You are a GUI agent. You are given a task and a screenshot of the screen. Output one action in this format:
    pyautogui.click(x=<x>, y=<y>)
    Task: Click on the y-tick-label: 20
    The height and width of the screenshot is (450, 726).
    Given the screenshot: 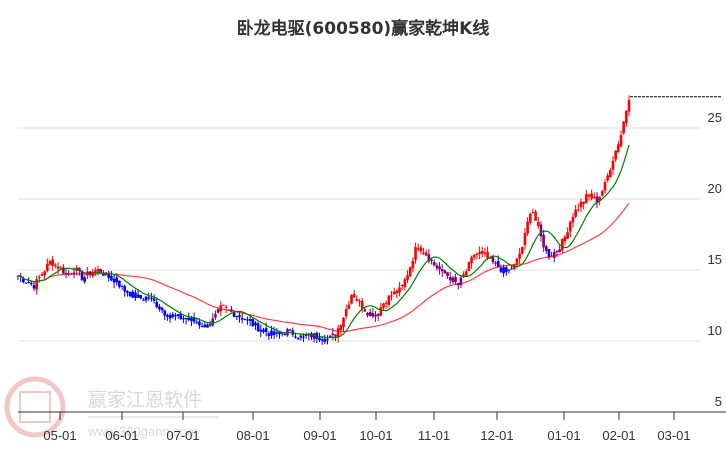 What is the action you would take?
    pyautogui.click(x=715, y=188)
    